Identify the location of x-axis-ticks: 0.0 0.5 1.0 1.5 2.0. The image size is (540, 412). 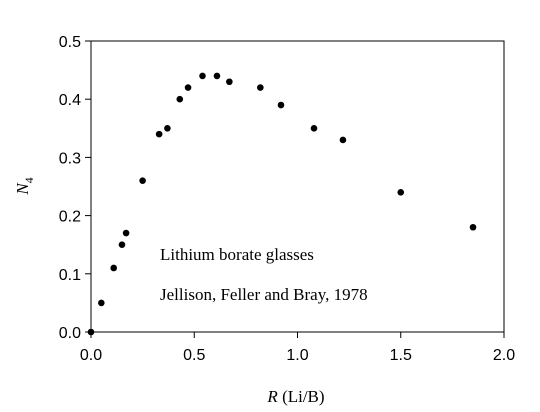
(297, 348).